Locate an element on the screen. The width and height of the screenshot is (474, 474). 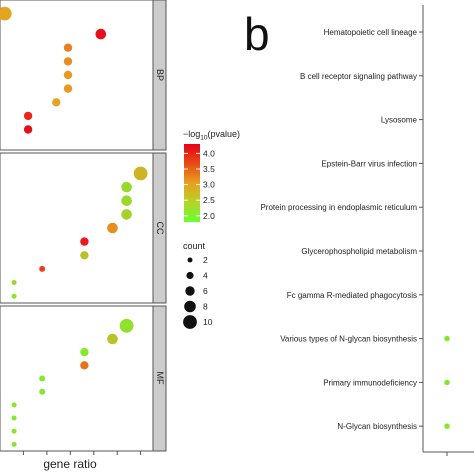
pathway-label-3: Epstein-Barr virus infection is located at coordinates (369, 163).